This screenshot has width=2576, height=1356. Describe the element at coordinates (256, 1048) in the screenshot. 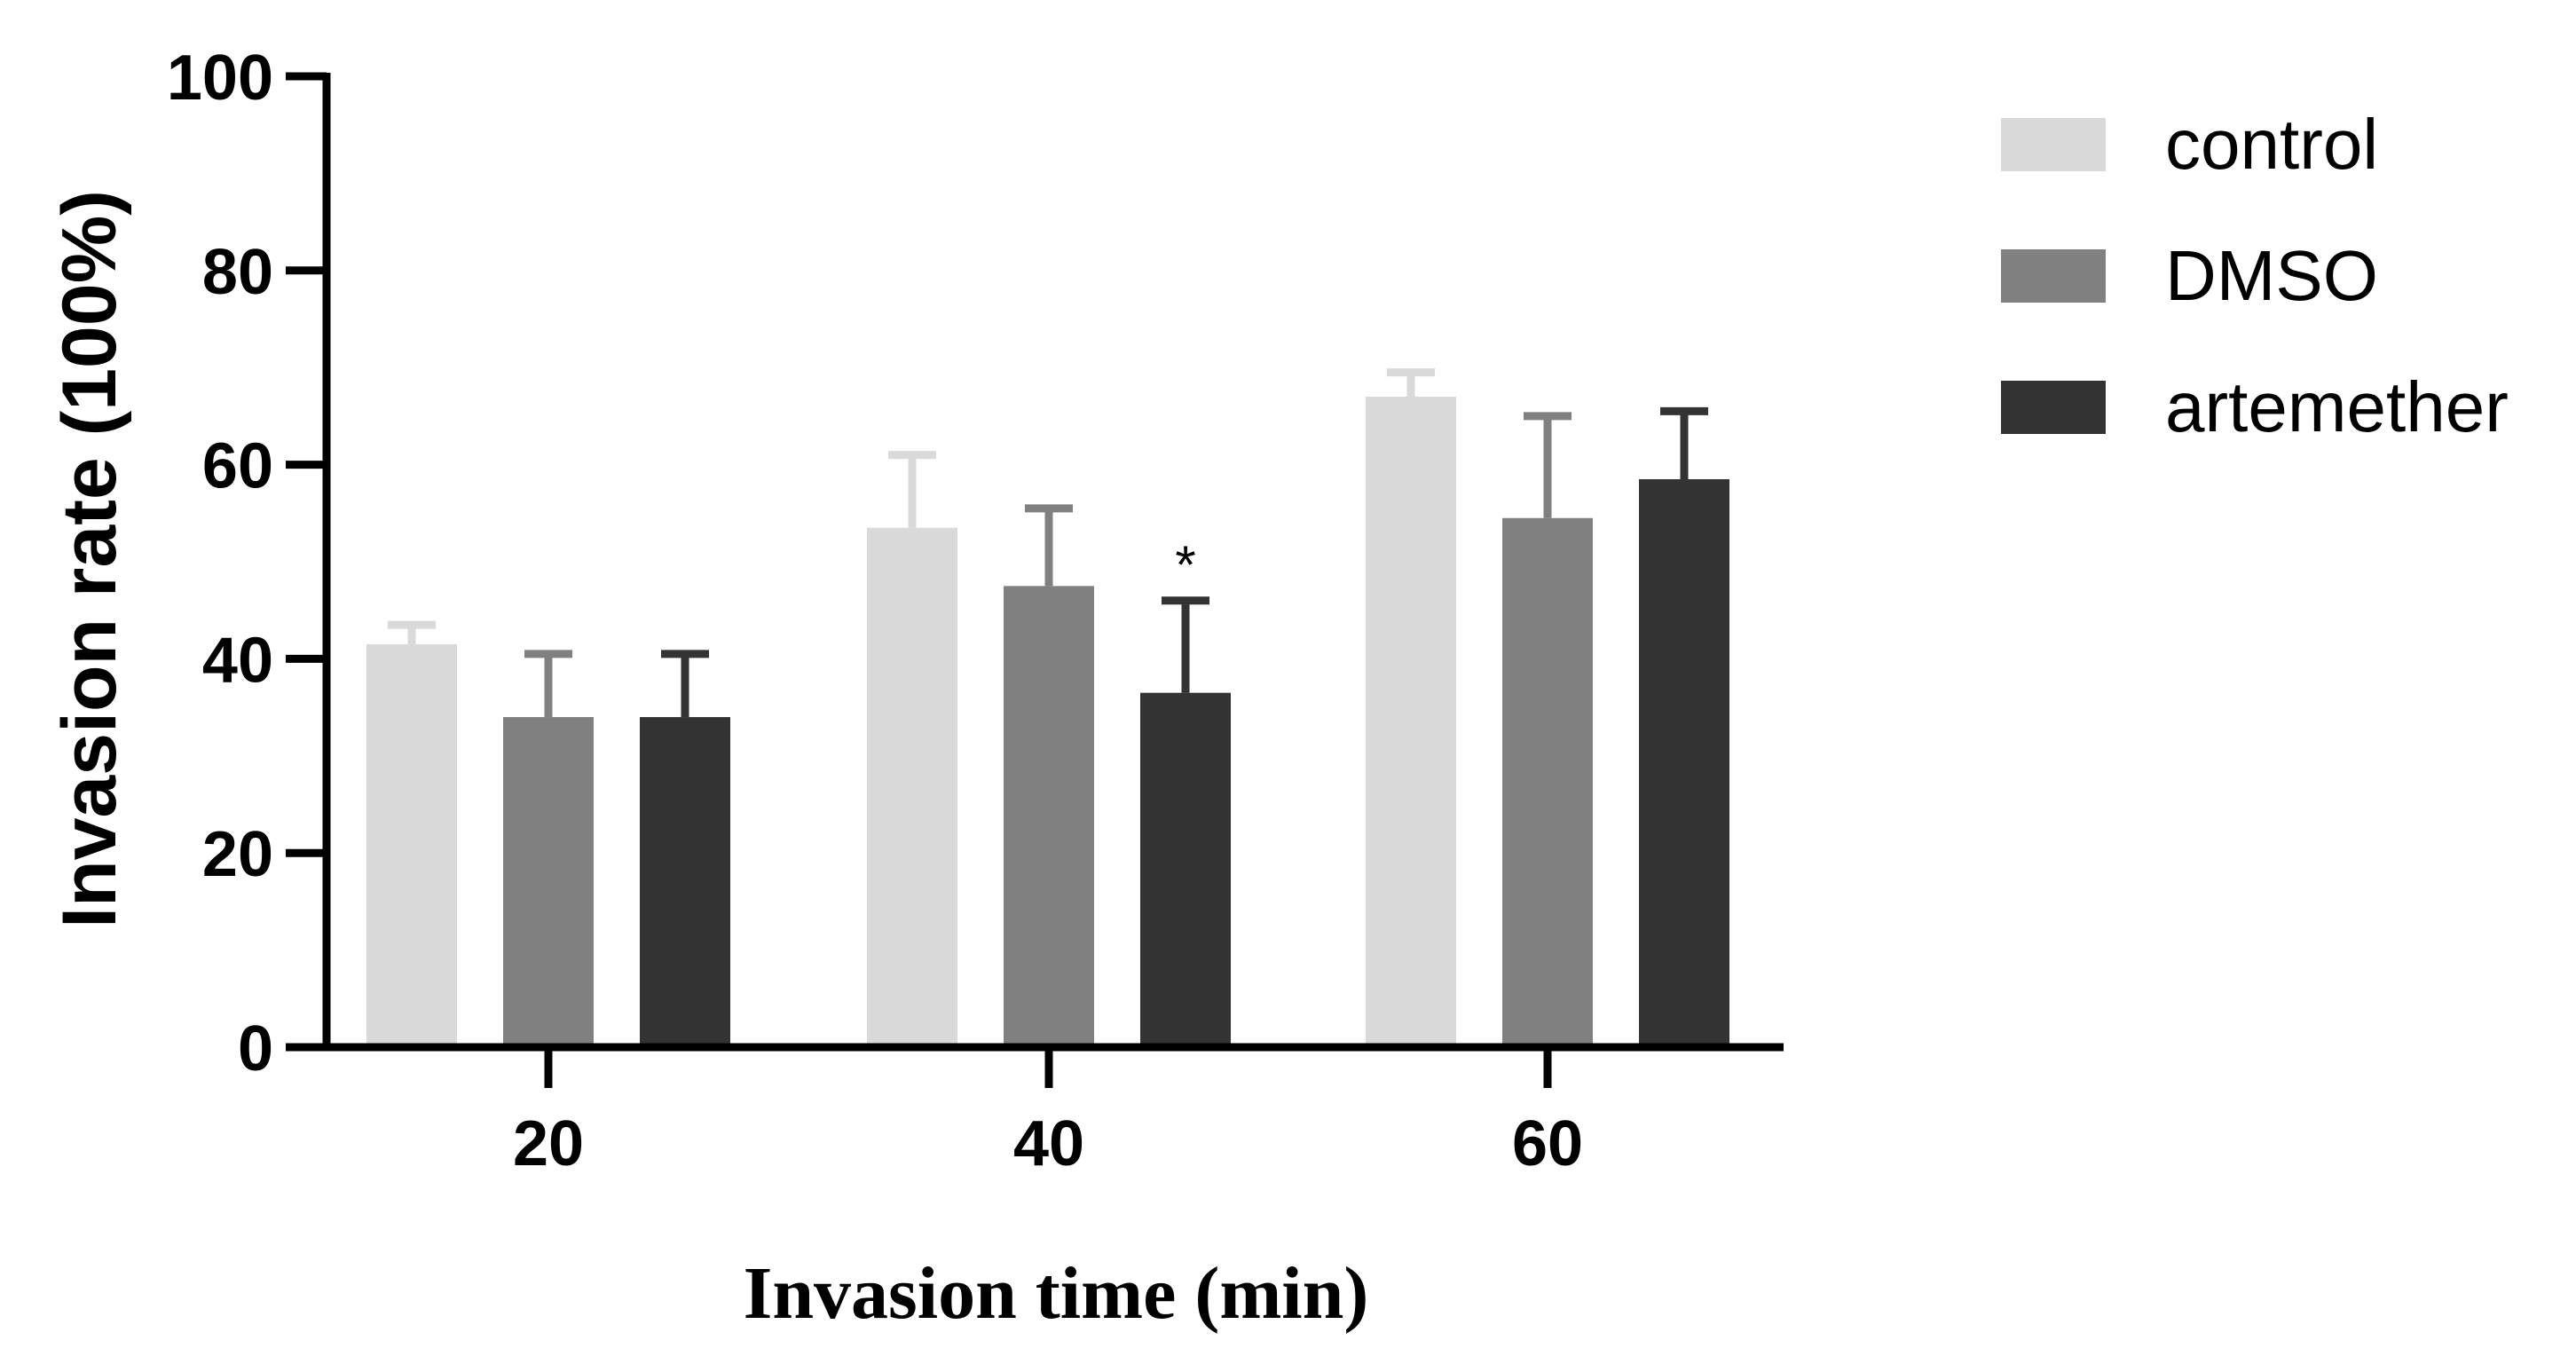

I see `y-tick-label: 0` at that location.